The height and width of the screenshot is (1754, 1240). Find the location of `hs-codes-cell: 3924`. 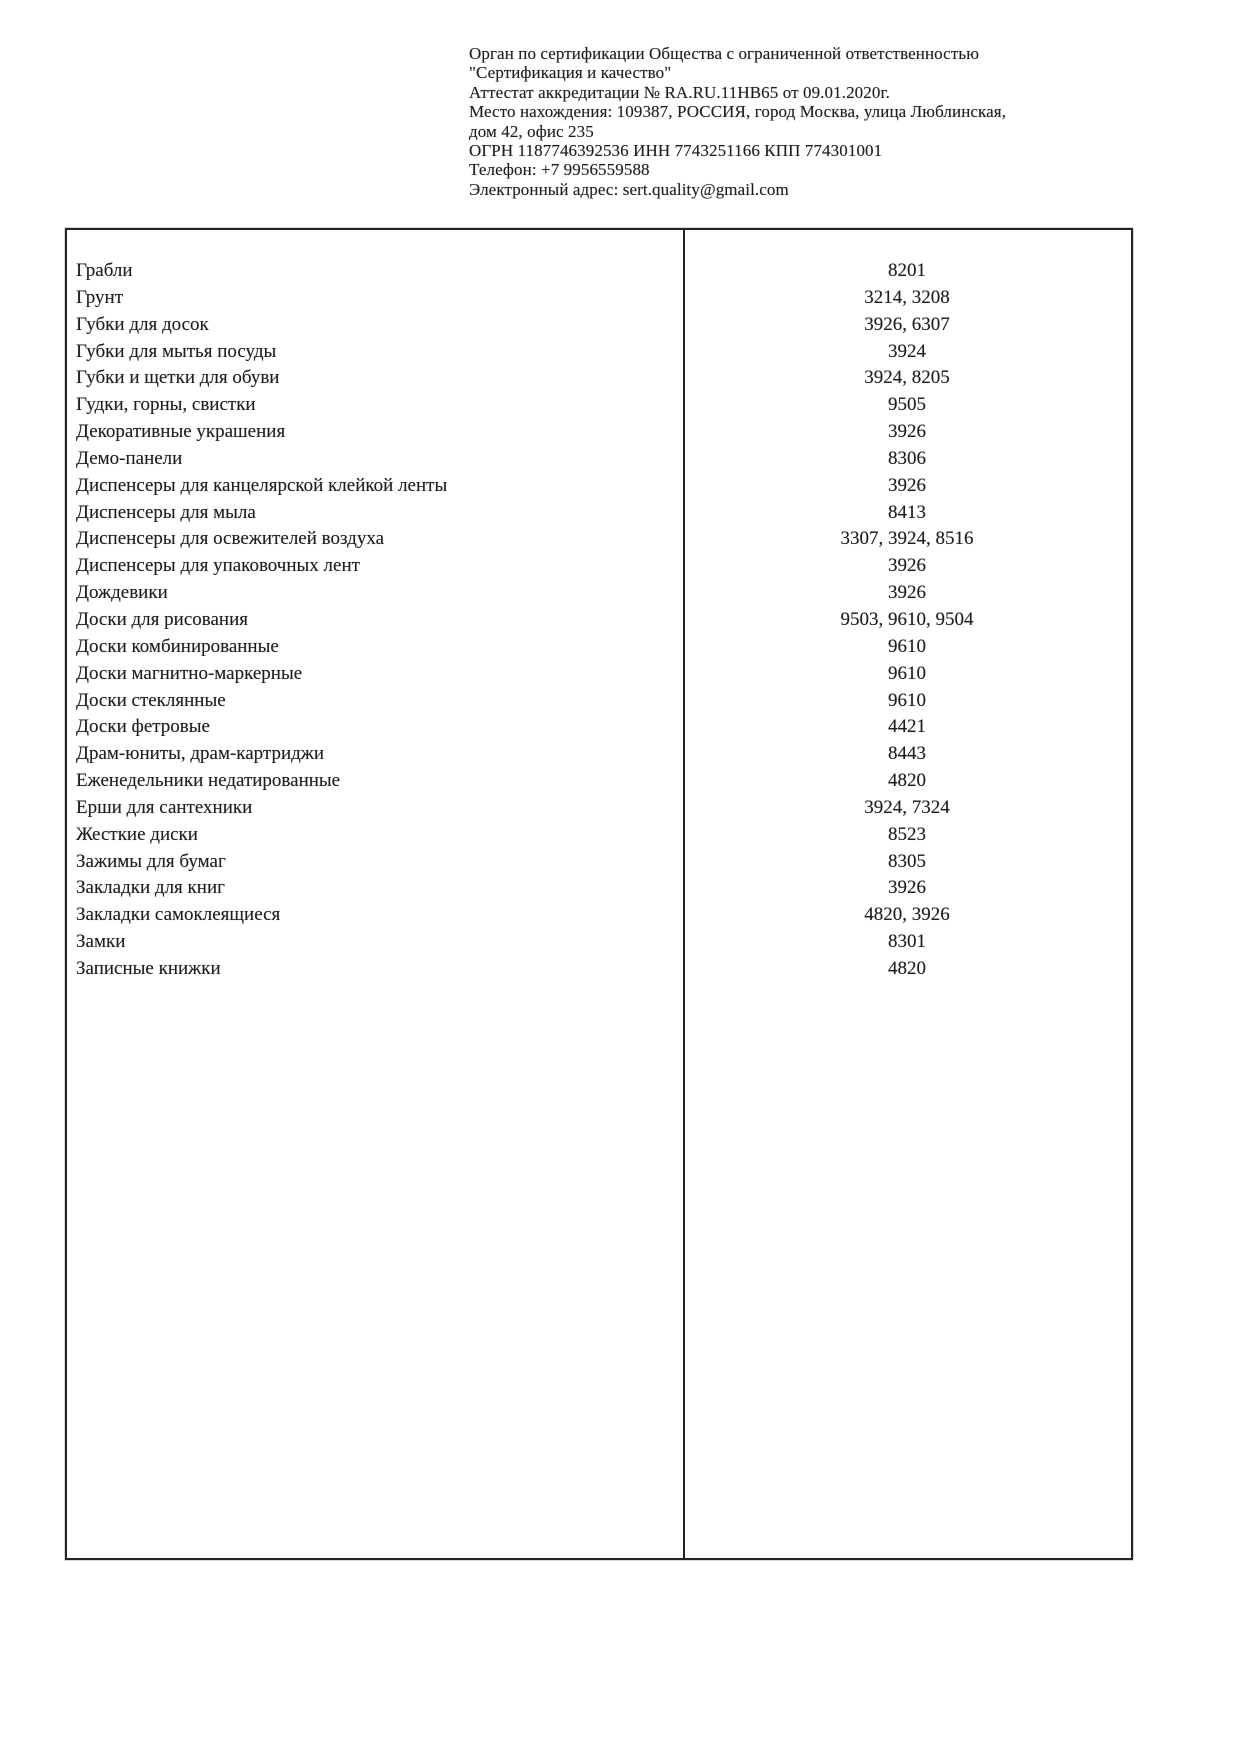

hs-codes-cell: 3924 is located at coordinates (907, 351).